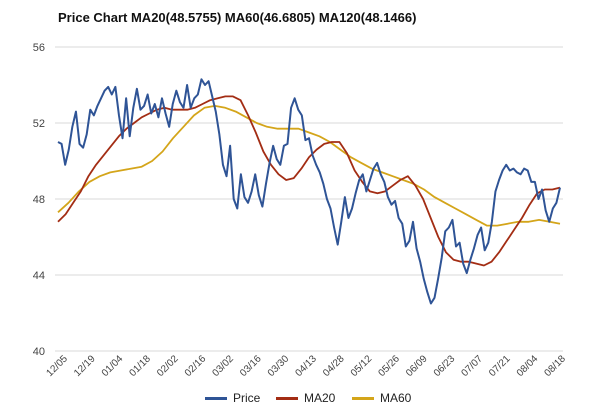  What do you see at coordinates (247, 398) in the screenshot?
I see `legend-label-price: Price` at bounding box center [247, 398].